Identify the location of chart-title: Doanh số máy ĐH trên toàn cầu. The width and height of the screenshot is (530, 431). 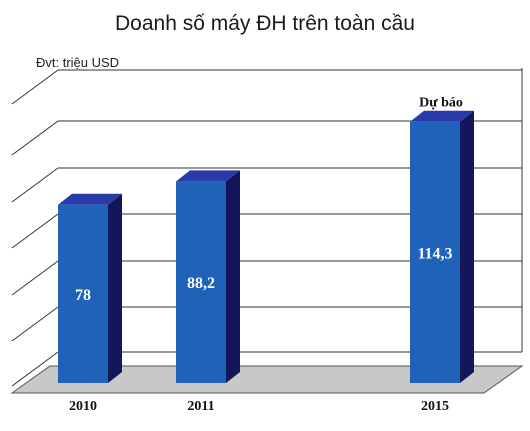
(265, 23).